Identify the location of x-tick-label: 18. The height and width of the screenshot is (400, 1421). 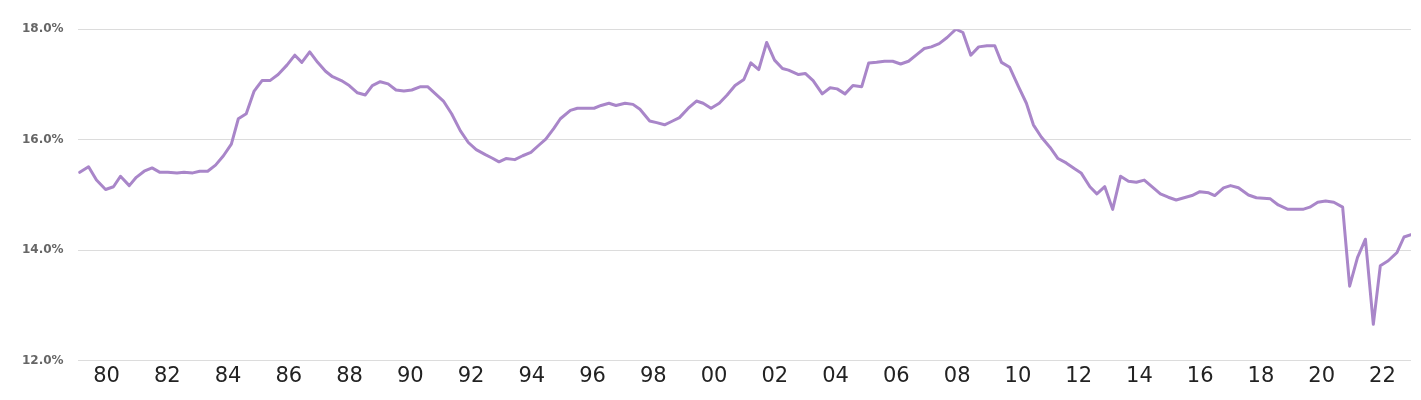
(1261, 374).